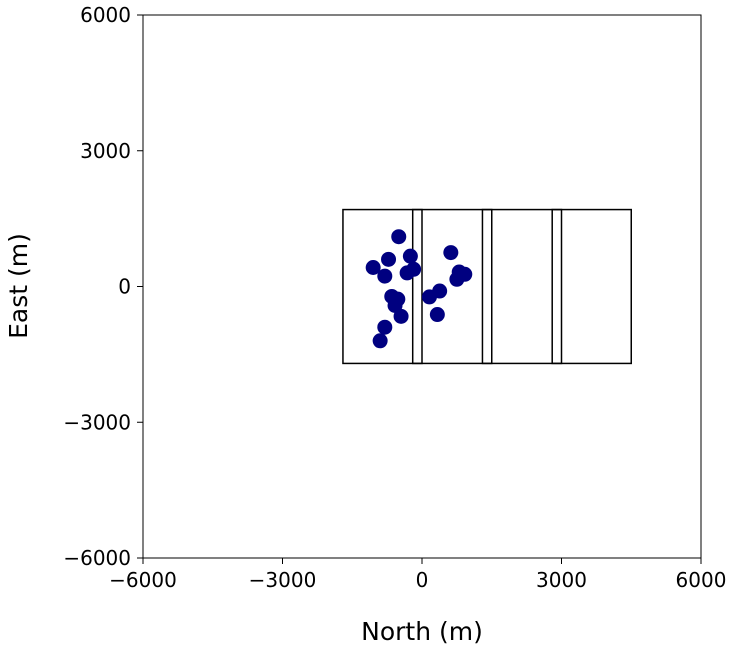 The height and width of the screenshot is (652, 733). I want to click on y-tick-label: −6000, so click(97, 558).